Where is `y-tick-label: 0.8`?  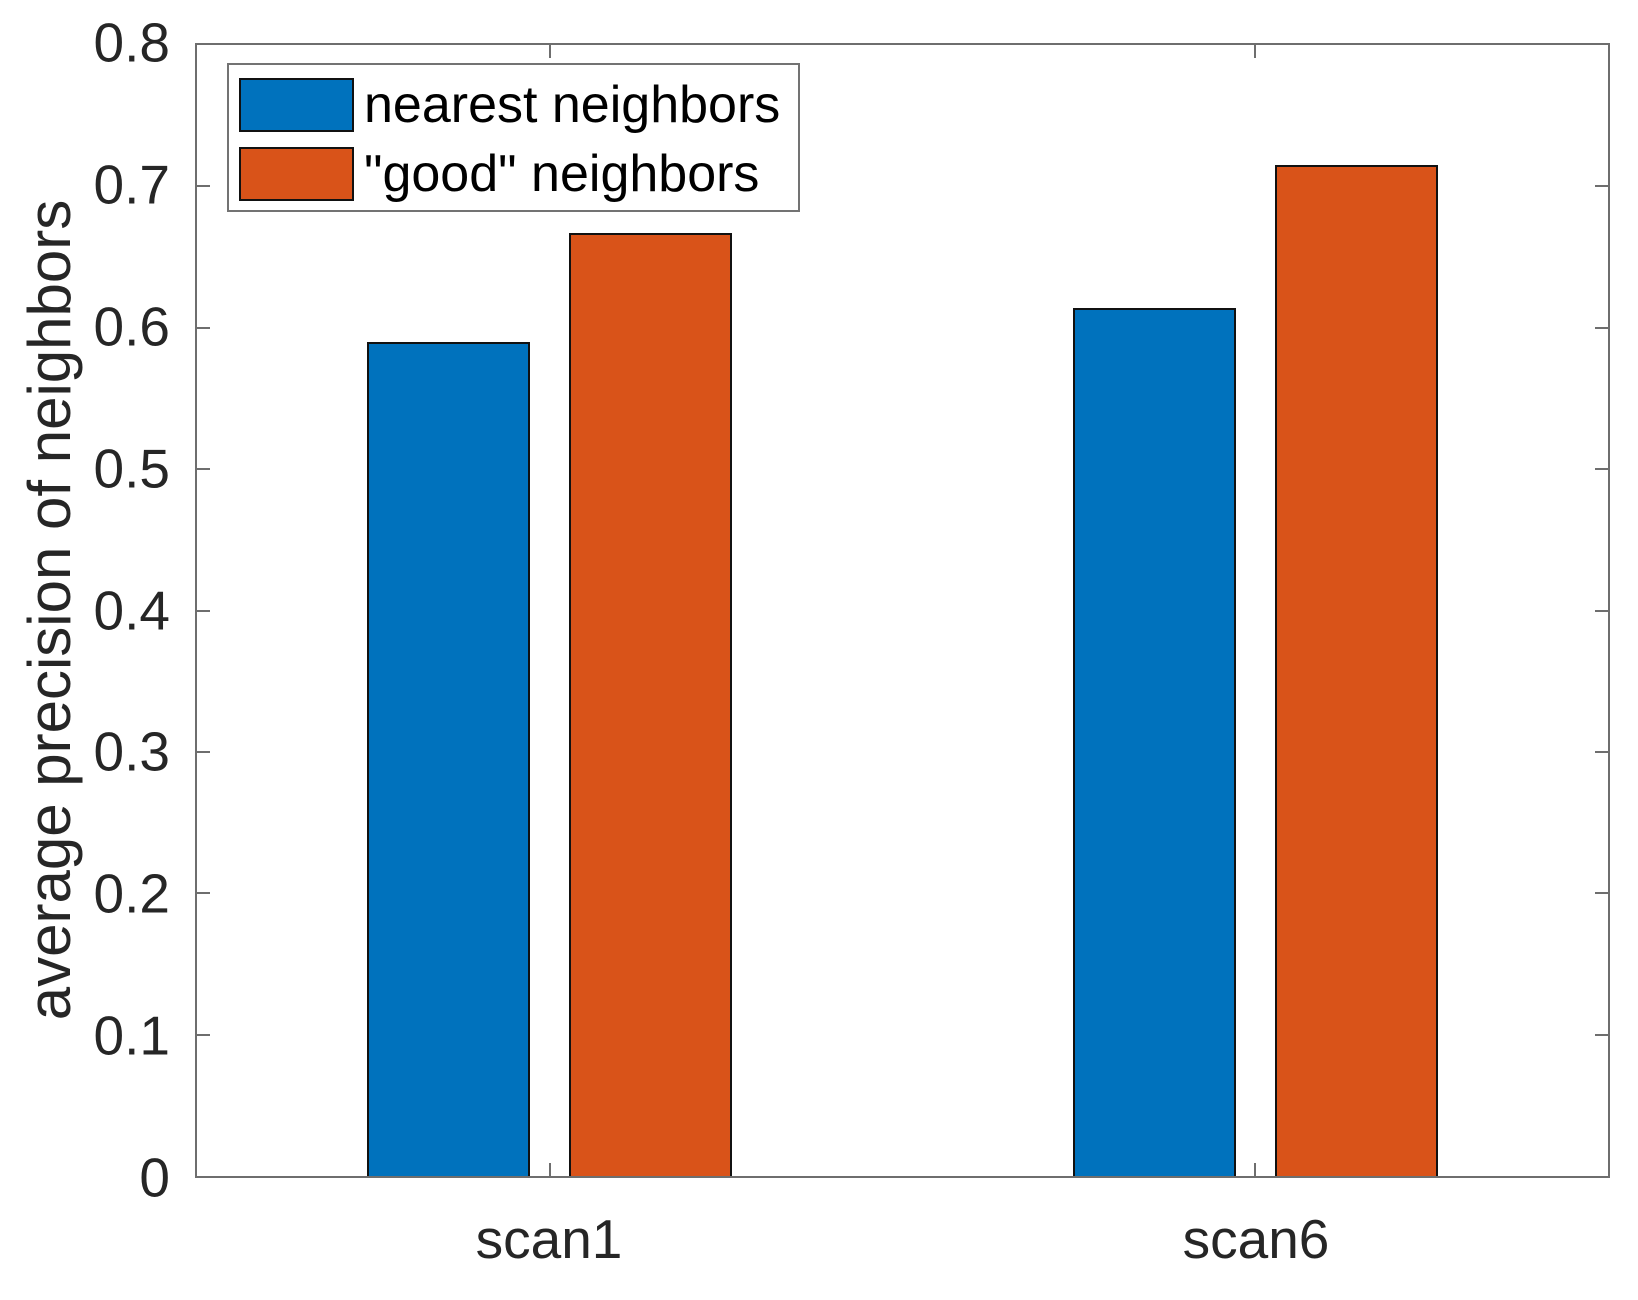
y-tick-label: 0.8 is located at coordinates (131, 42).